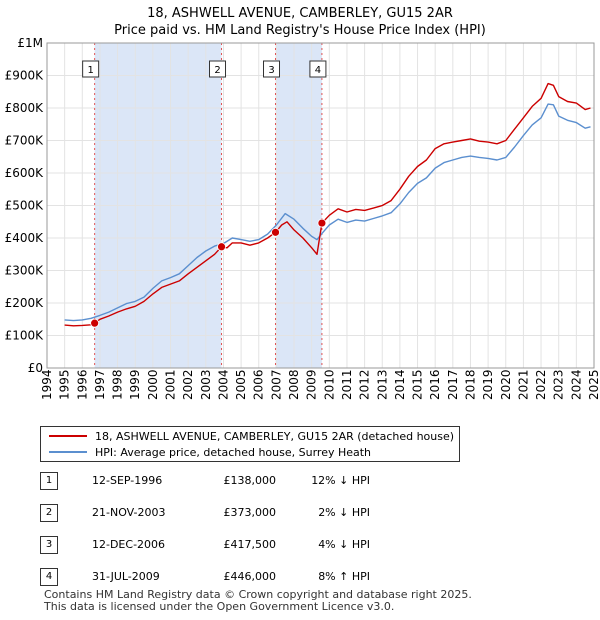  I want to click on x-tick-label: 1994, so click(47, 384).